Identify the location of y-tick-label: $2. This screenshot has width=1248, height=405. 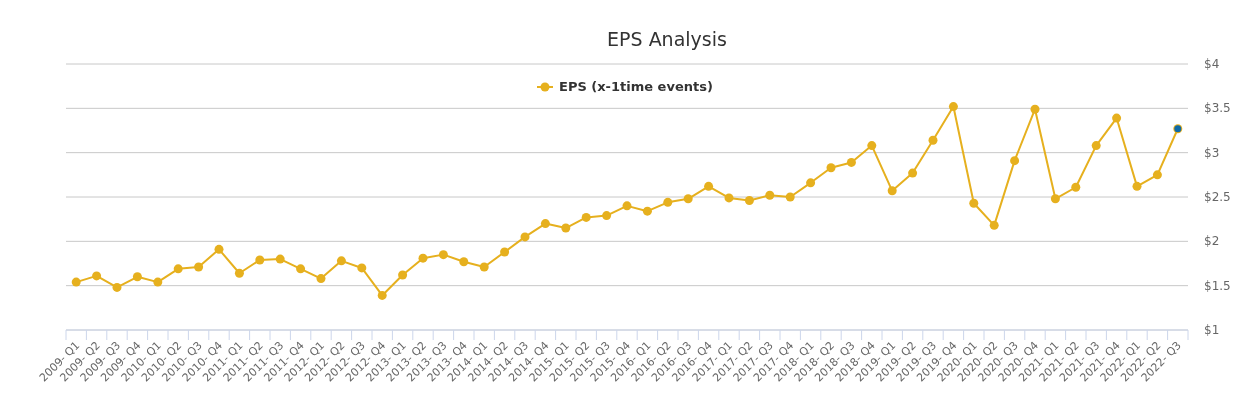
(1212, 241).